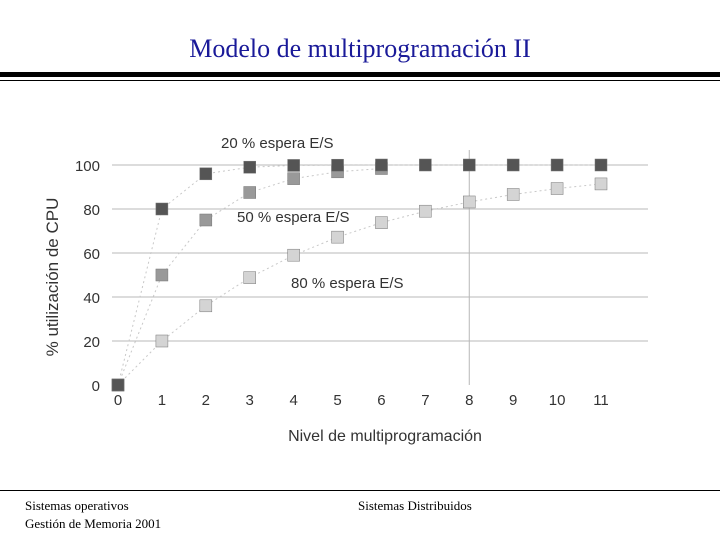 The width and height of the screenshot is (720, 540). Describe the element at coordinates (118, 400) in the screenshot. I see `x-tick-label: 0` at that location.